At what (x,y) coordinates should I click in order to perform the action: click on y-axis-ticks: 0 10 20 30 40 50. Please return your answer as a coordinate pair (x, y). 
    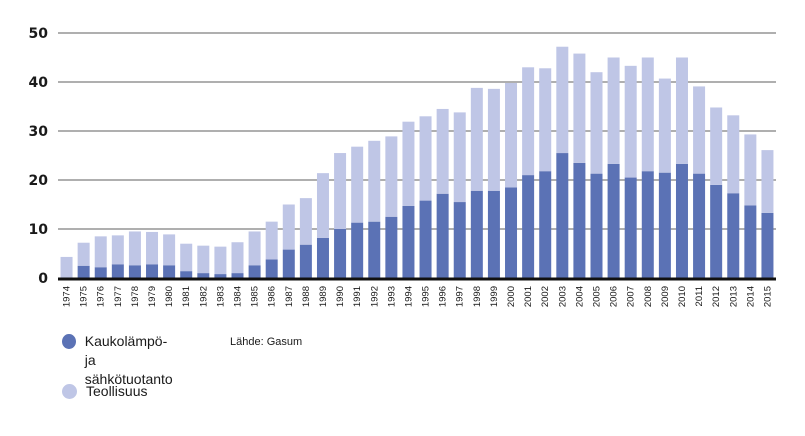
    Looking at the image, I should click on (39, 156).